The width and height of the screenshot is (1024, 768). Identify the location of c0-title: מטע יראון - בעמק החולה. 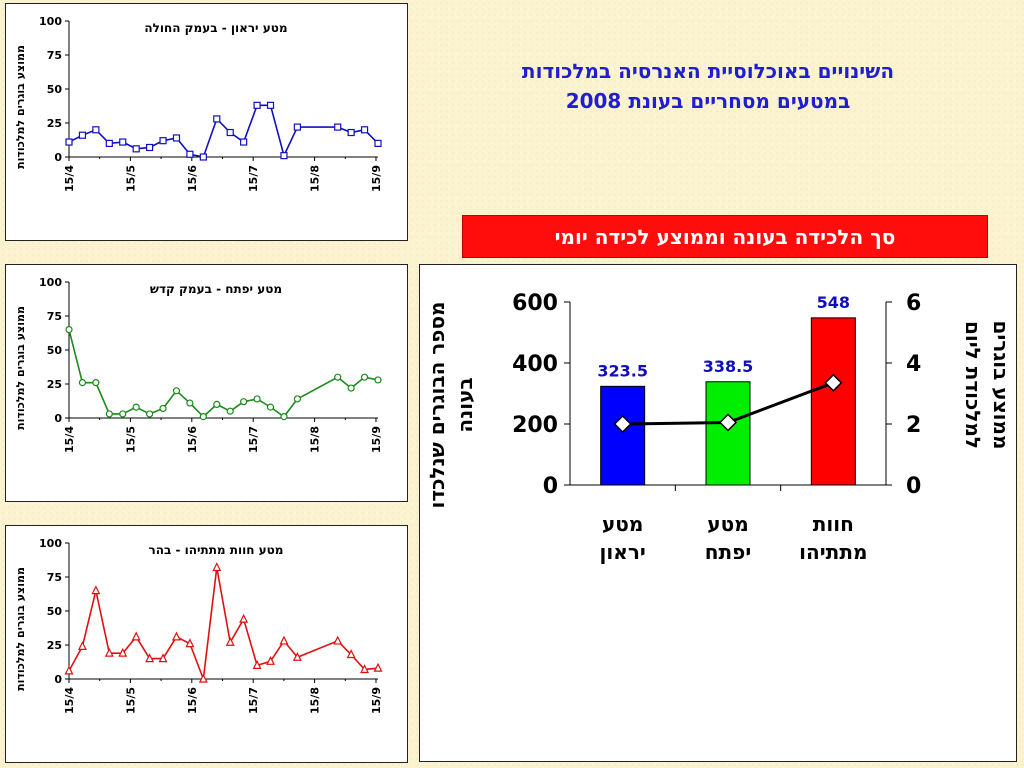
(215, 28).